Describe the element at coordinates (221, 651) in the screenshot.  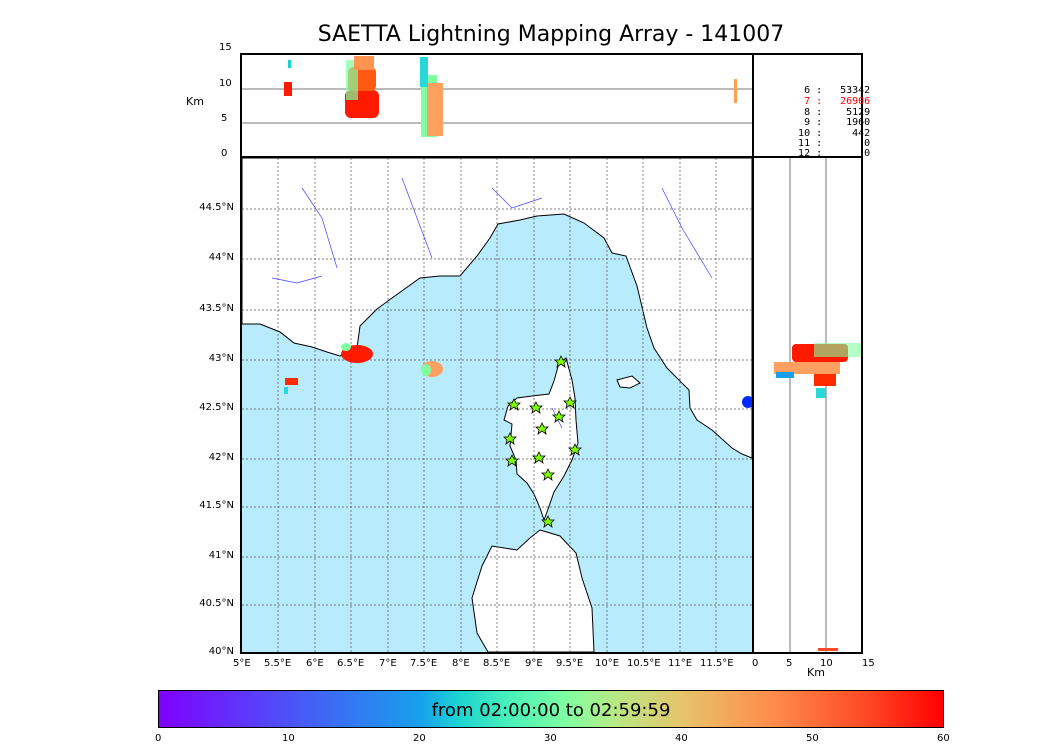
I see `latitude-tick: 40°N` at that location.